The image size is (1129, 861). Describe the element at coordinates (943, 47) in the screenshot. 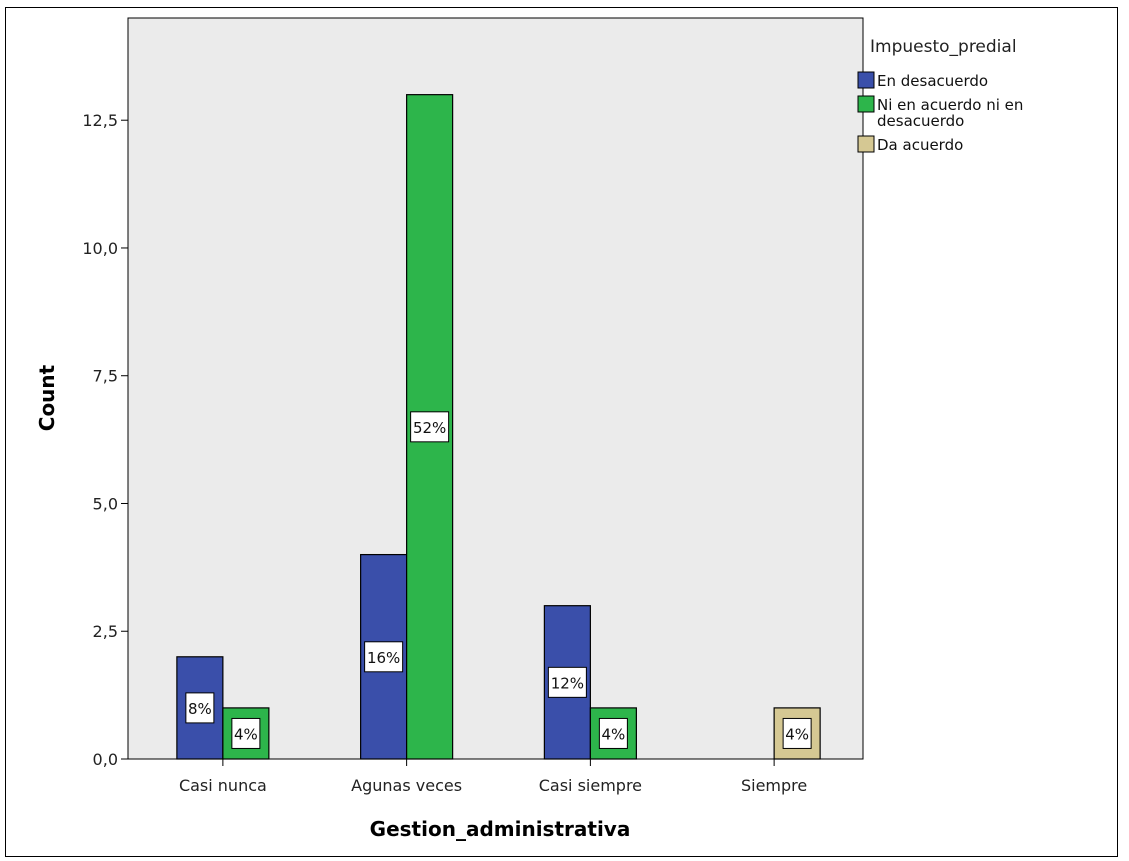

I see `legend-title: Impuesto_predial` at that location.